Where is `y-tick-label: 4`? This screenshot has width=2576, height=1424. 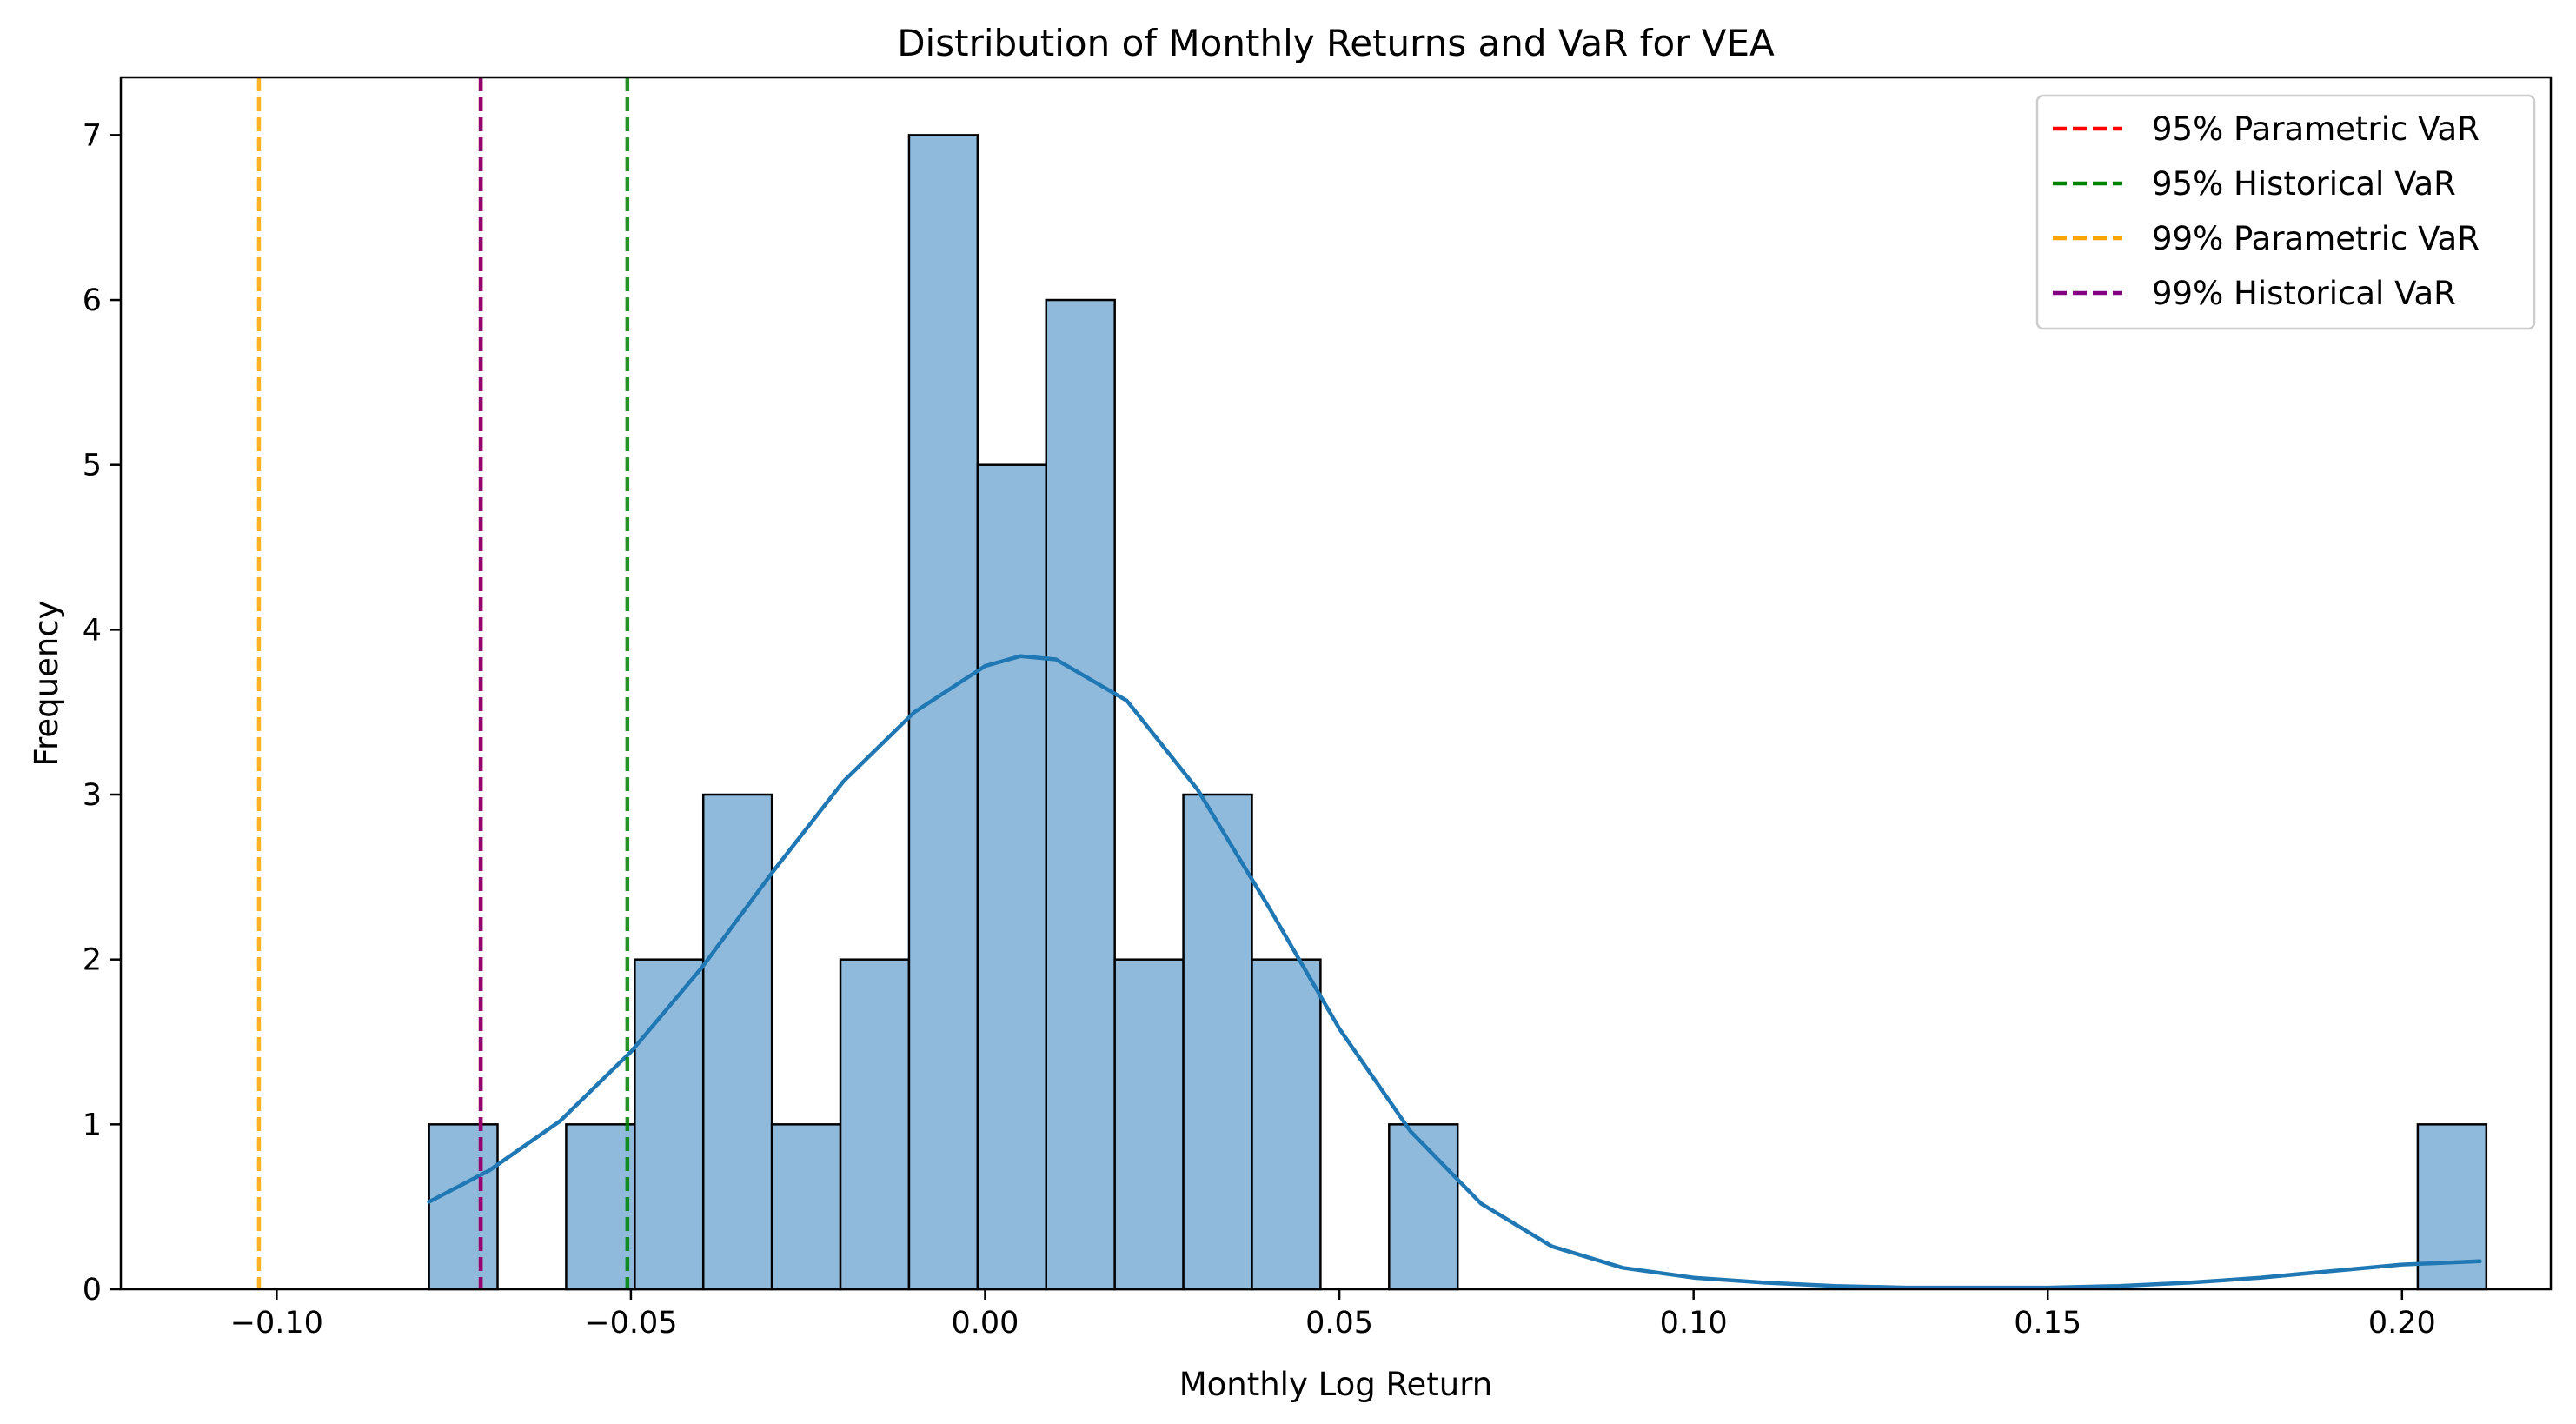 y-tick-label: 4 is located at coordinates (92, 630).